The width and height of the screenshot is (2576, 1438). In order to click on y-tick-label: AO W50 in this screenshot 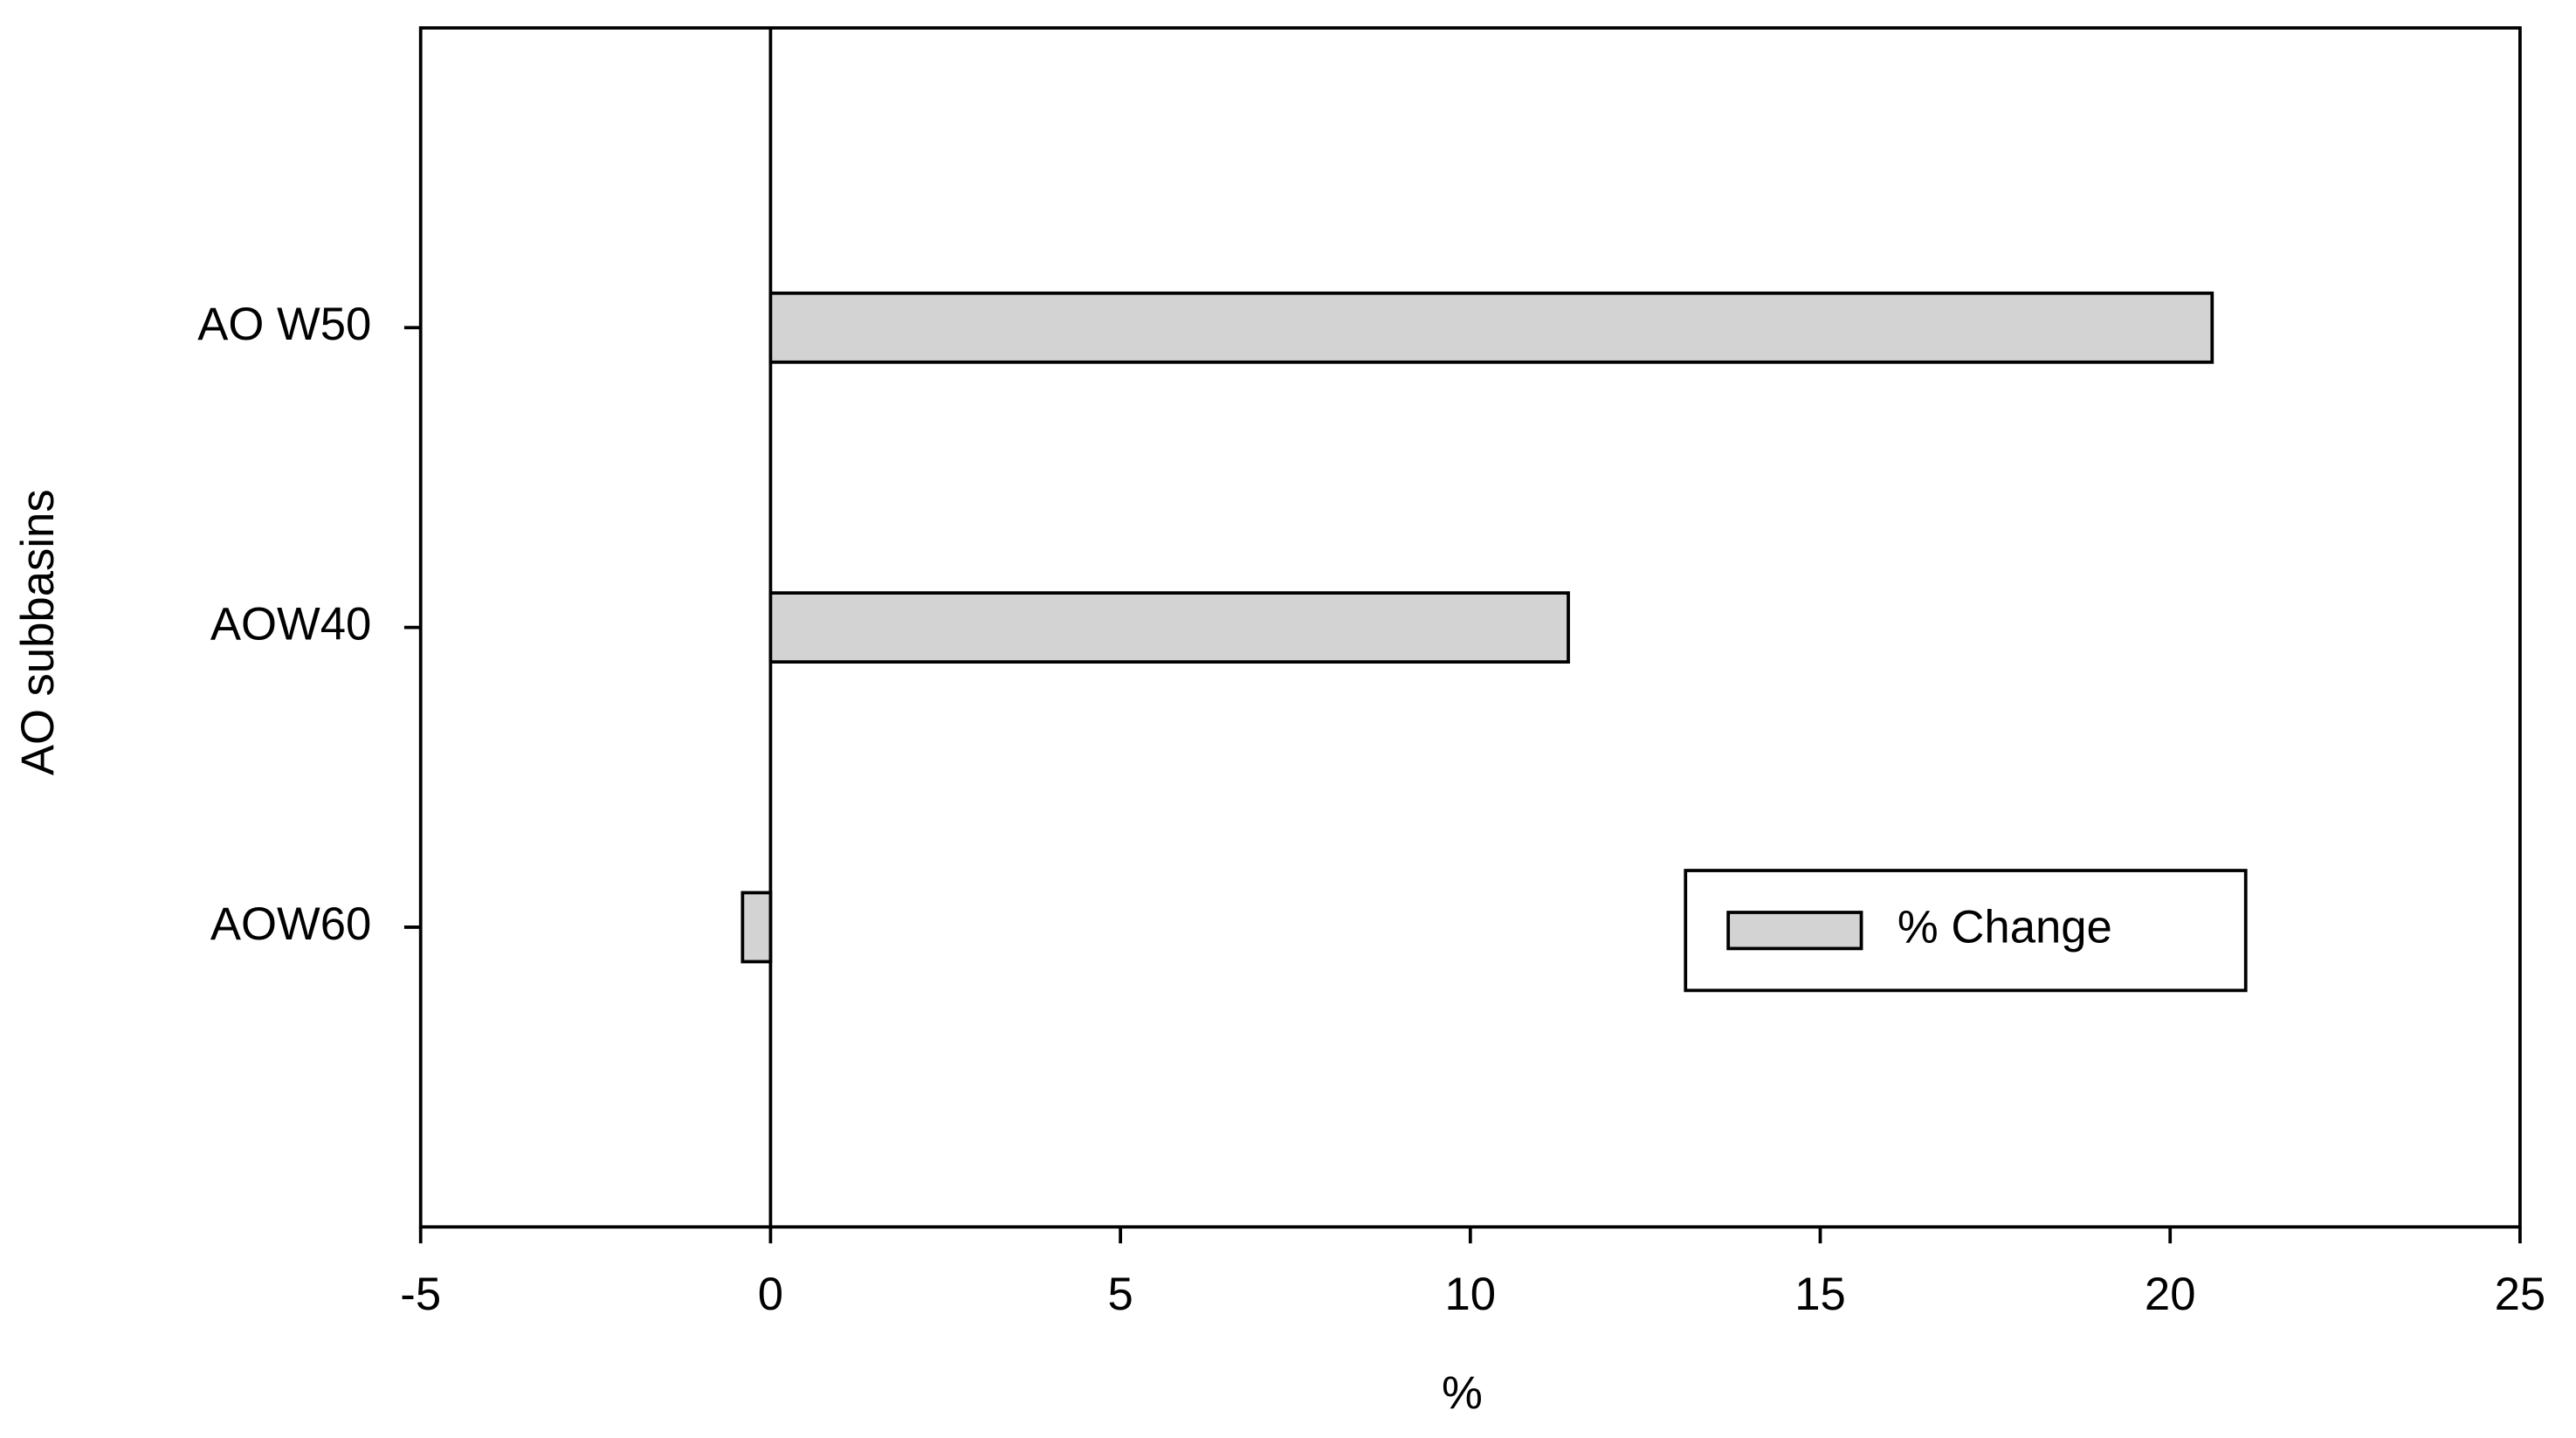, I will do `click(284, 324)`.